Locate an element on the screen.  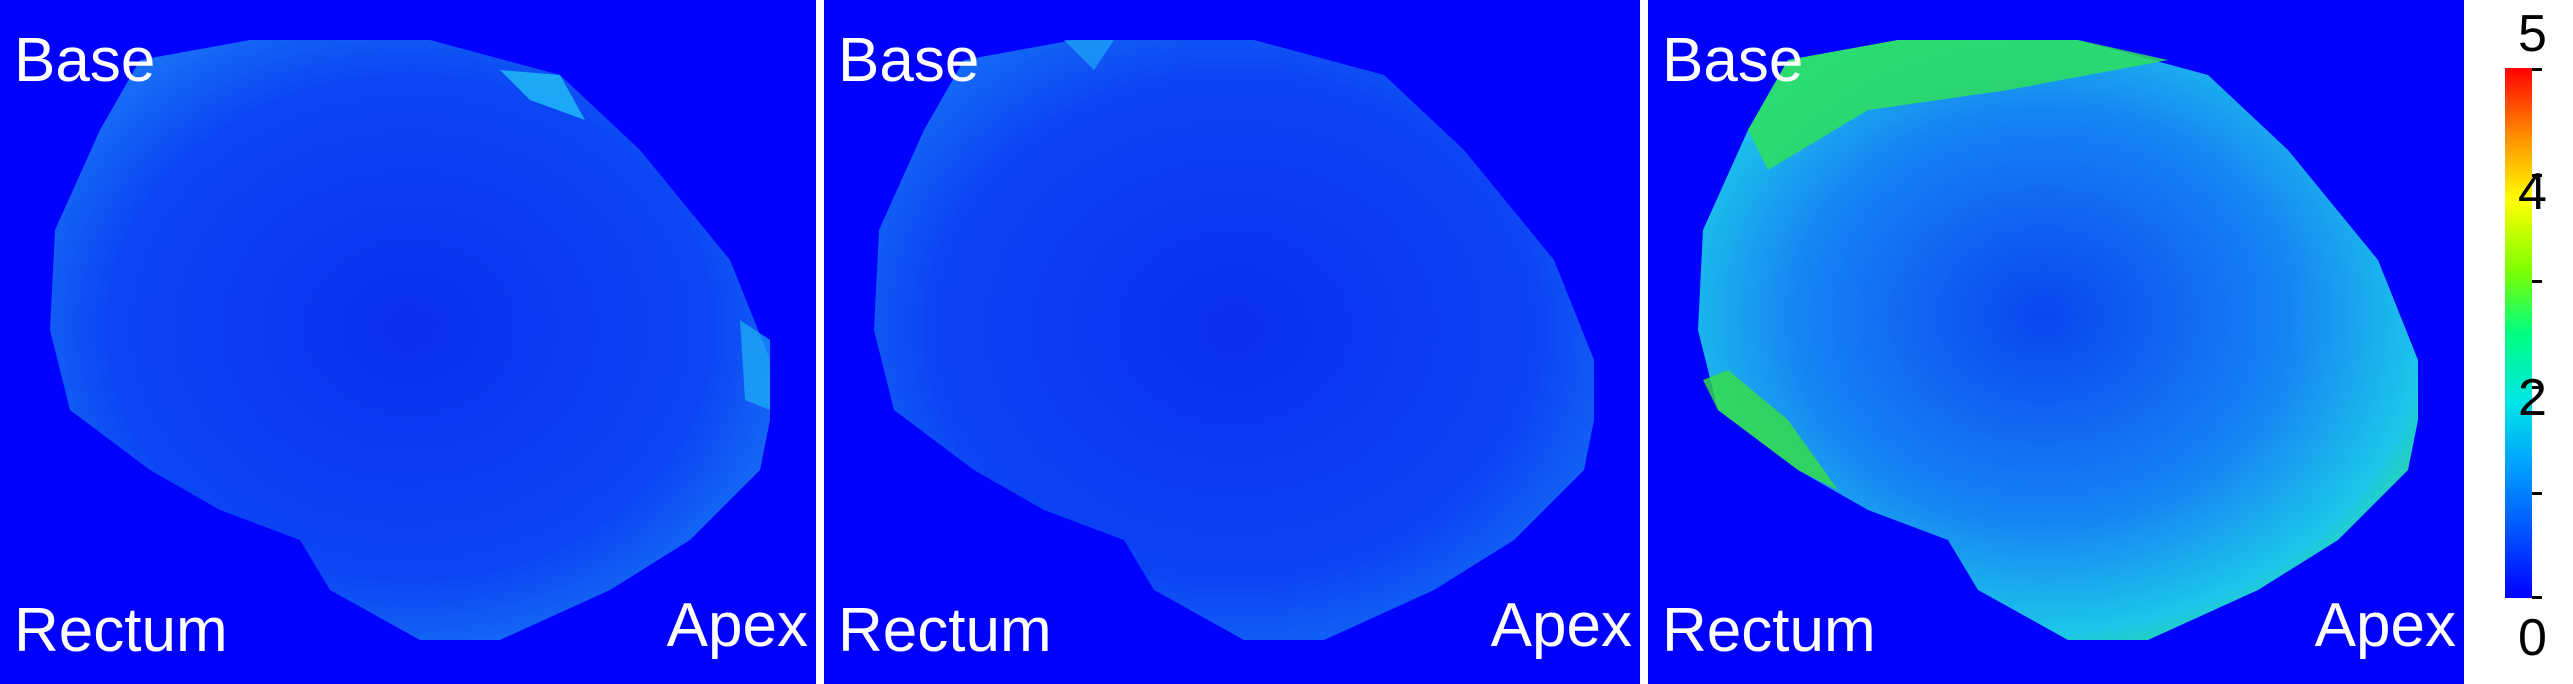
tick-label-2: 2 is located at coordinates (2532, 398).